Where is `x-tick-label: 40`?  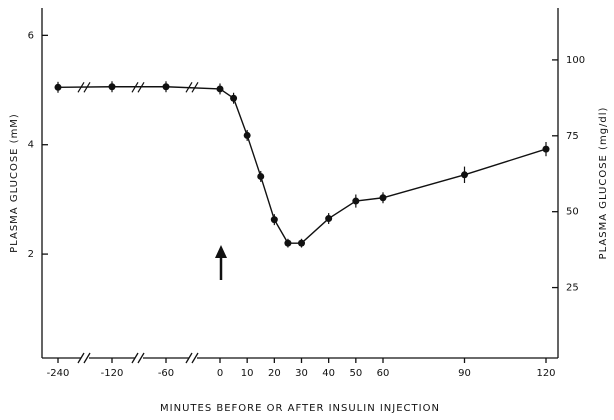
x-tick-label: 40 is located at coordinates (328, 373).